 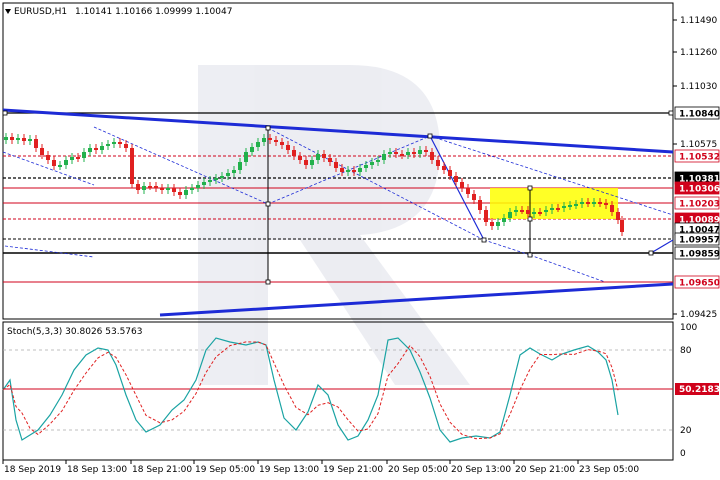 I want to click on price-box-label: 1.10047, so click(x=699, y=231).